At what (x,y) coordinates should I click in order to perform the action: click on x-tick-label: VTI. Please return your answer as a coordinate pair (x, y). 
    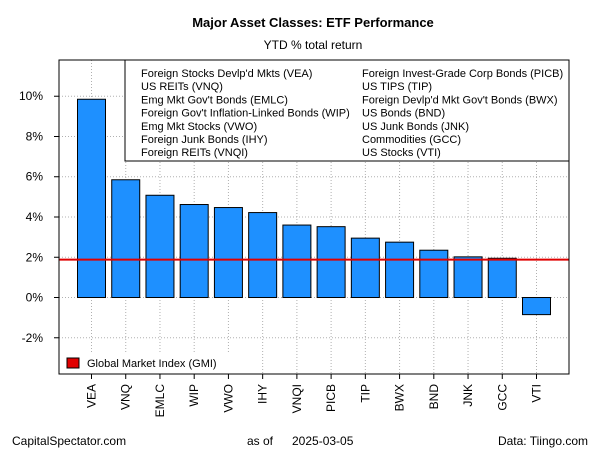
    Looking at the image, I should click on (537, 393).